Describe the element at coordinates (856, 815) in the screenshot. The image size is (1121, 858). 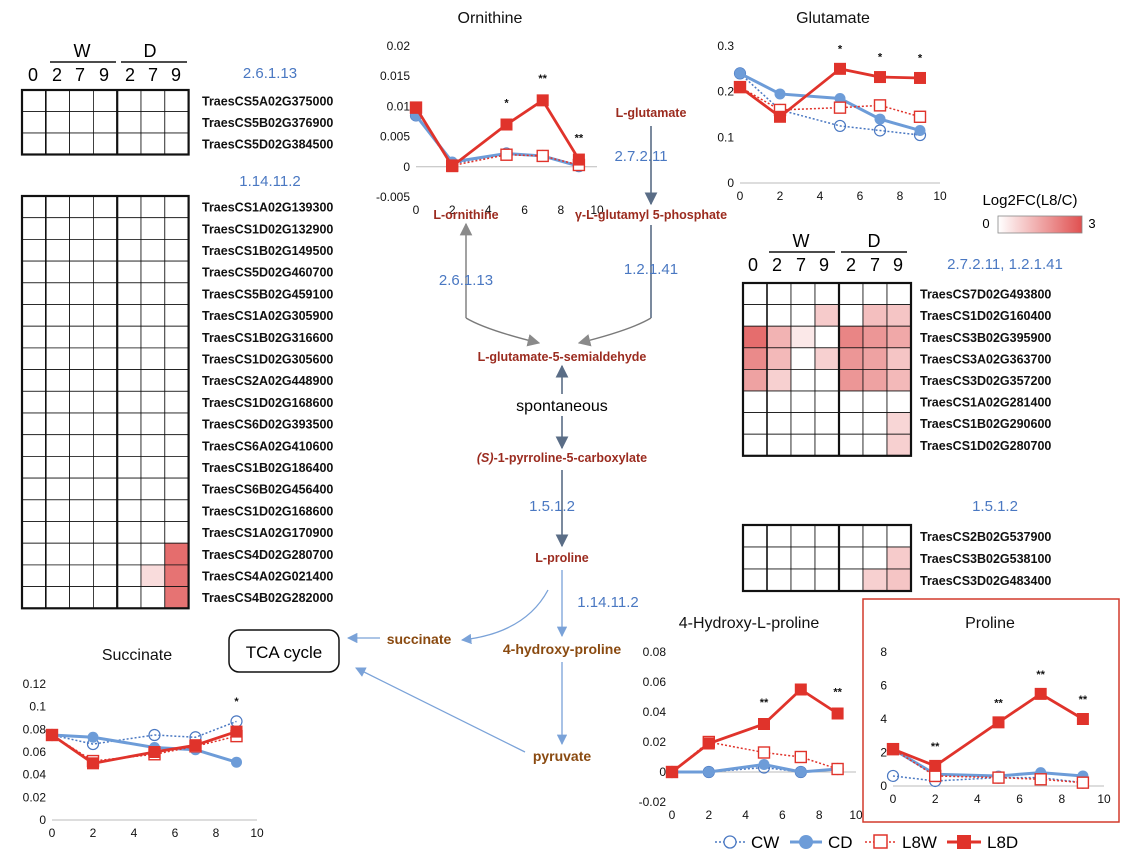
I see `x-tick-label: 10` at that location.